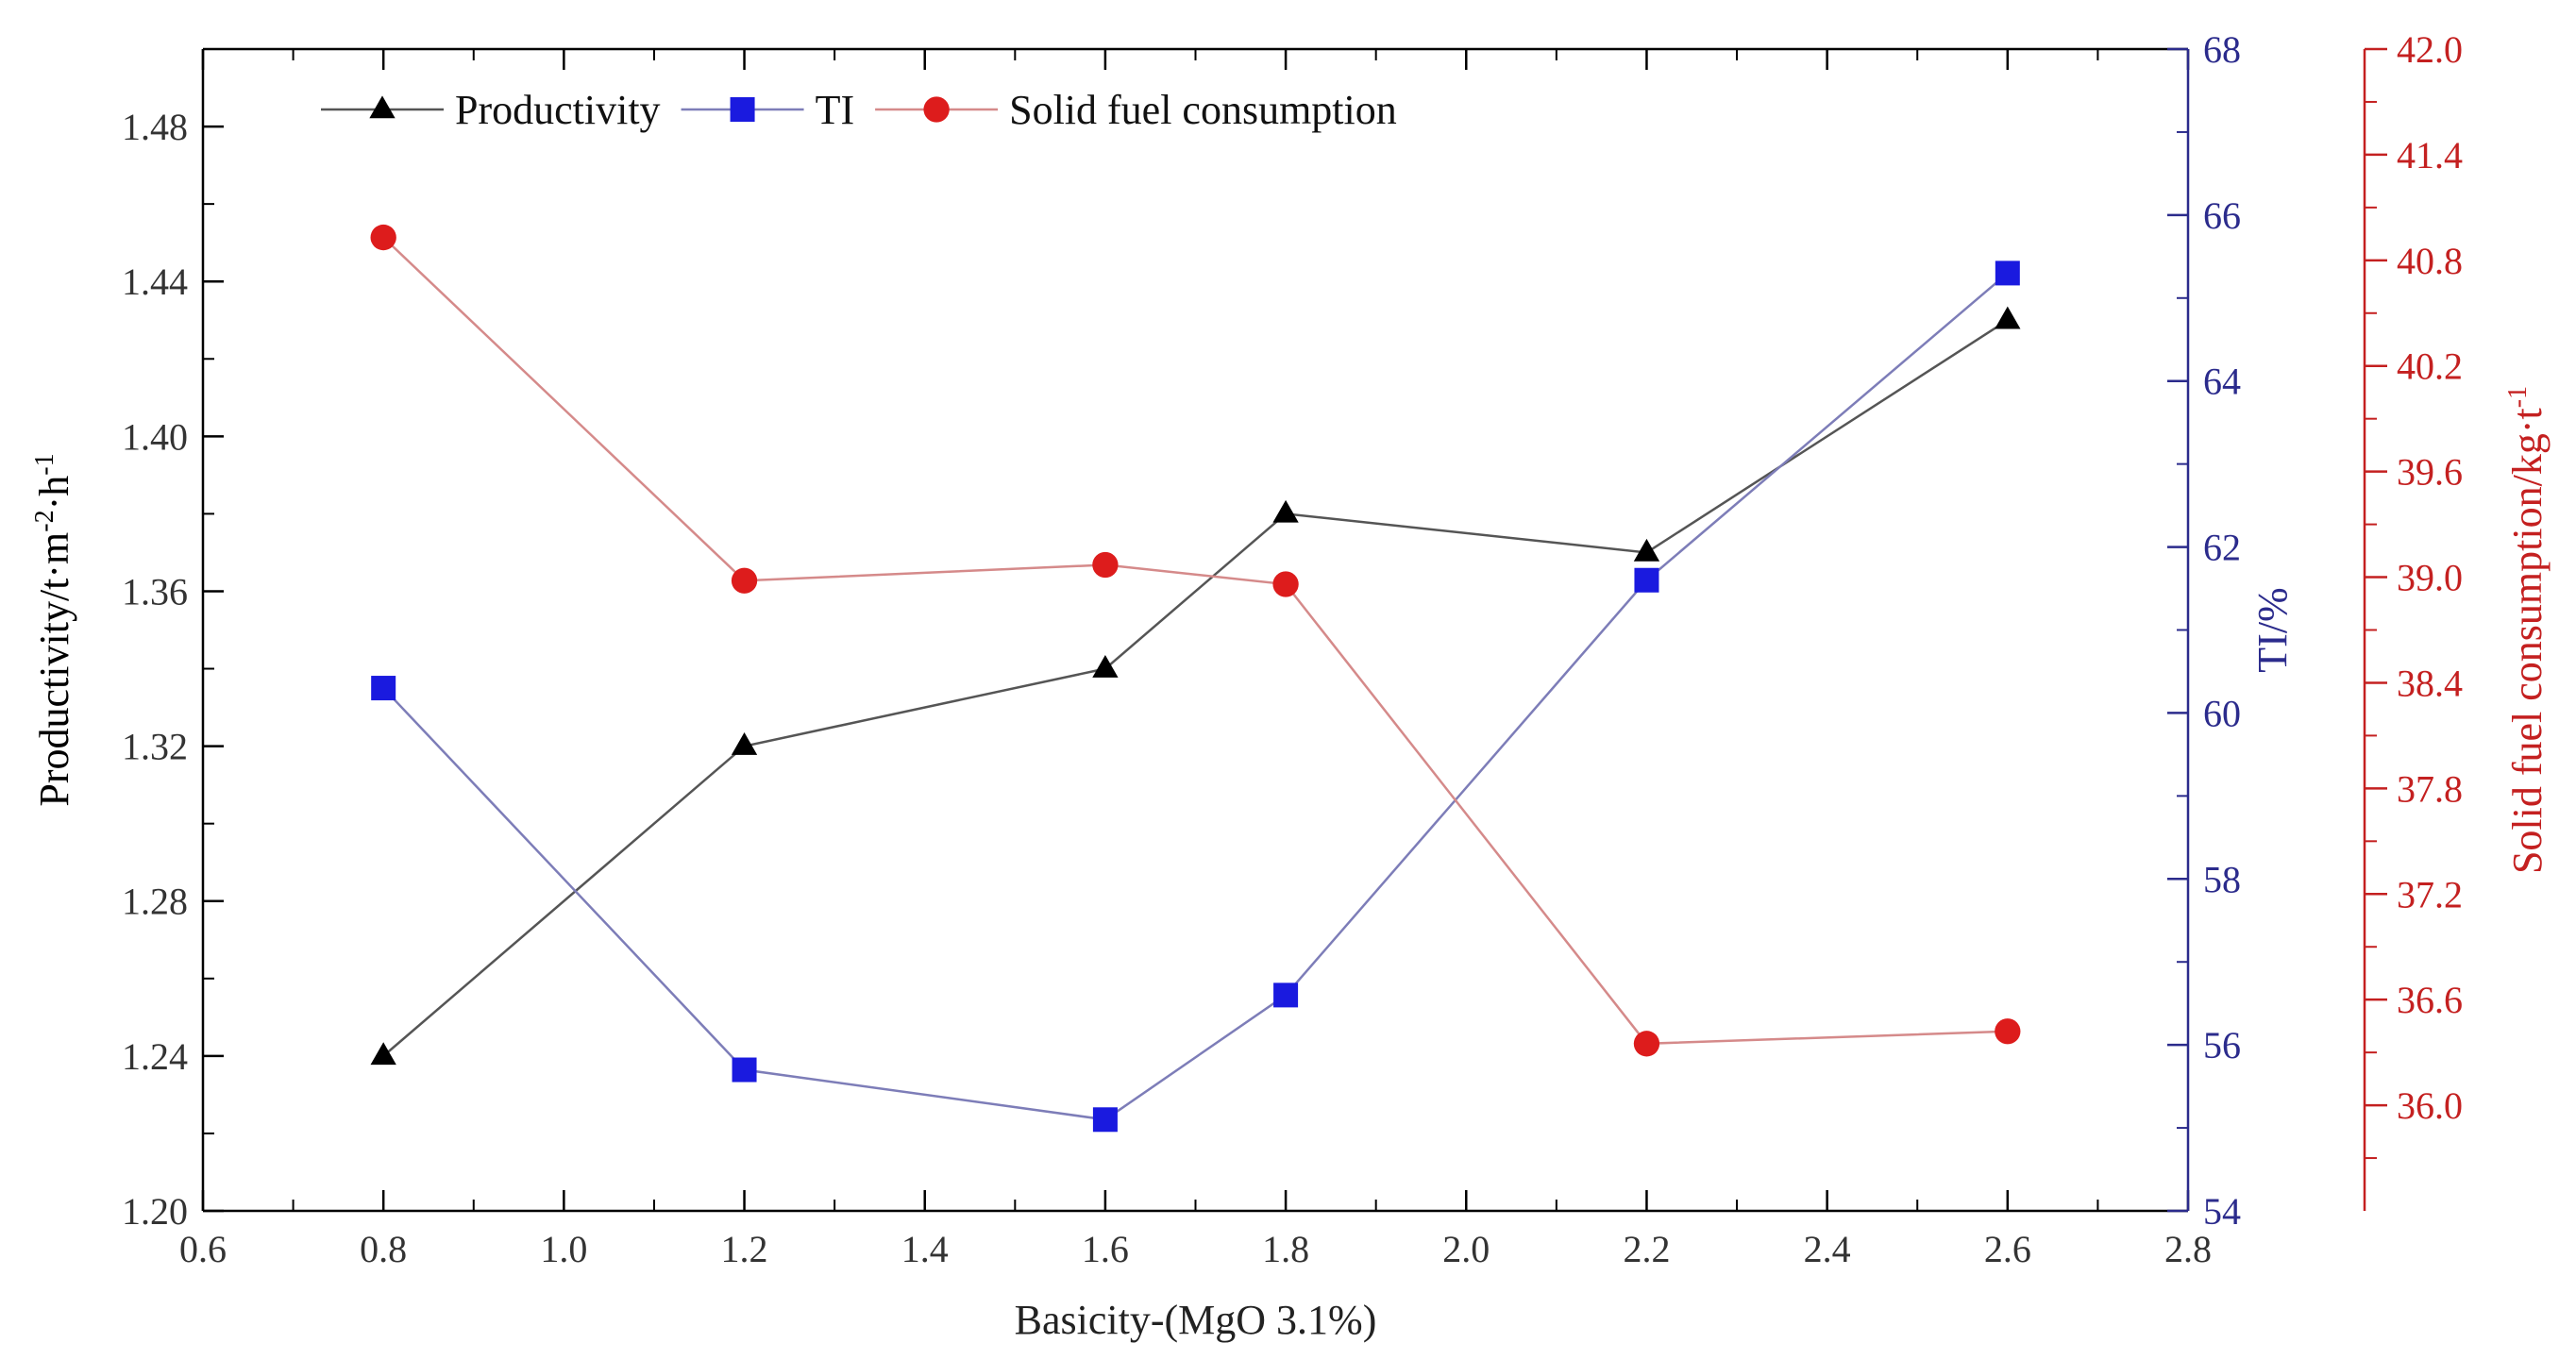 This screenshot has height=1360, width=2576. Describe the element at coordinates (155, 1056) in the screenshot. I see `left-tick-label: 1.24` at that location.